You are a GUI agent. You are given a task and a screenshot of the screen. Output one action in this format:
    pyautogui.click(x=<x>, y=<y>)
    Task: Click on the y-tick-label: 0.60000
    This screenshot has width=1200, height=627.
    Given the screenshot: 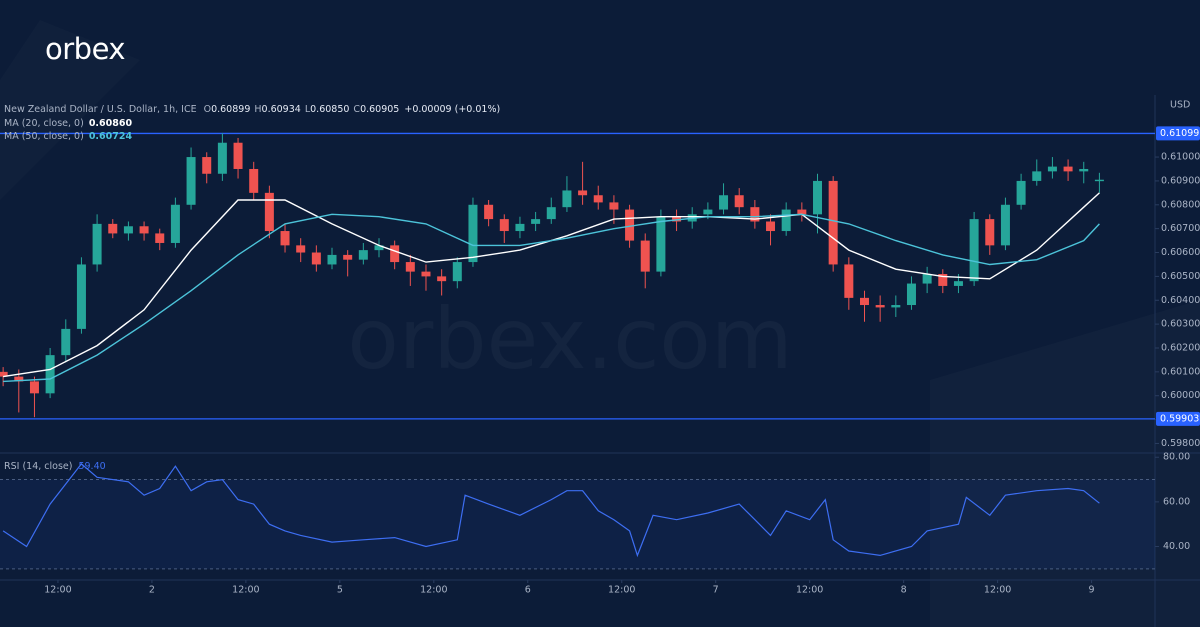 What is the action you would take?
    pyautogui.click(x=1180, y=395)
    